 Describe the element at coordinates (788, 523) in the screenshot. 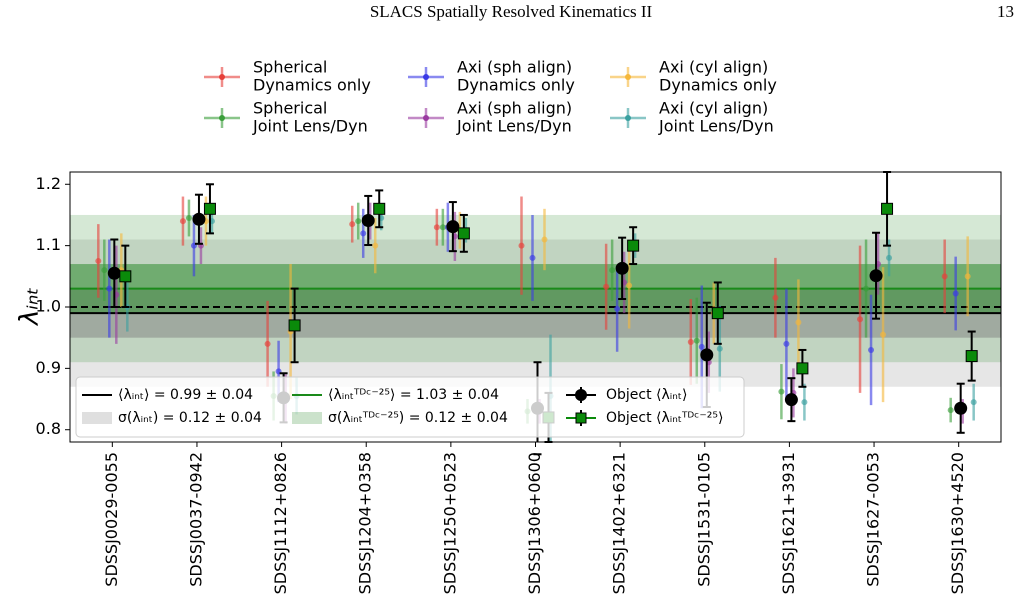

I see `x-tick-label: SDSSJ1621+3931` at that location.